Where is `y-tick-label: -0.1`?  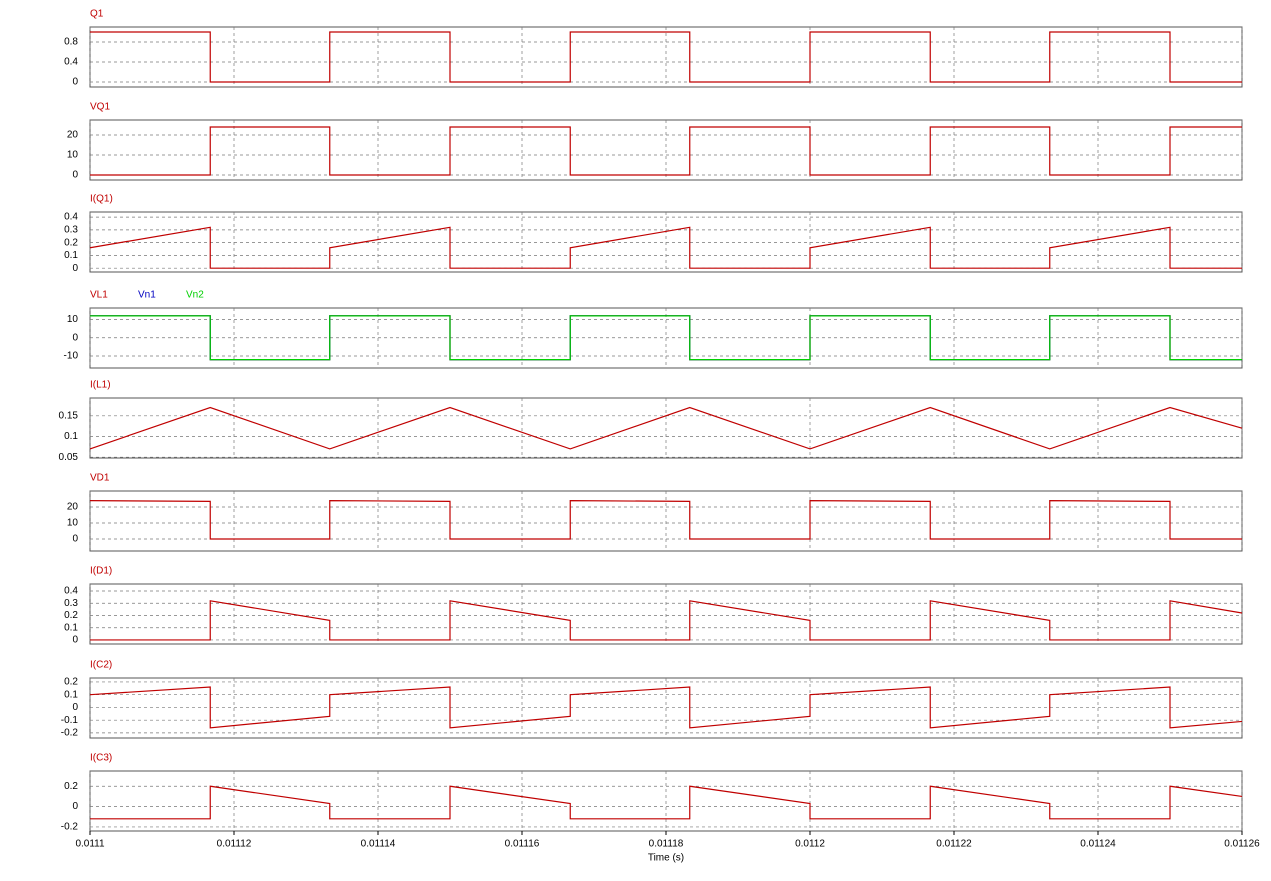
y-tick-label: -0.1 is located at coordinates (70, 720).